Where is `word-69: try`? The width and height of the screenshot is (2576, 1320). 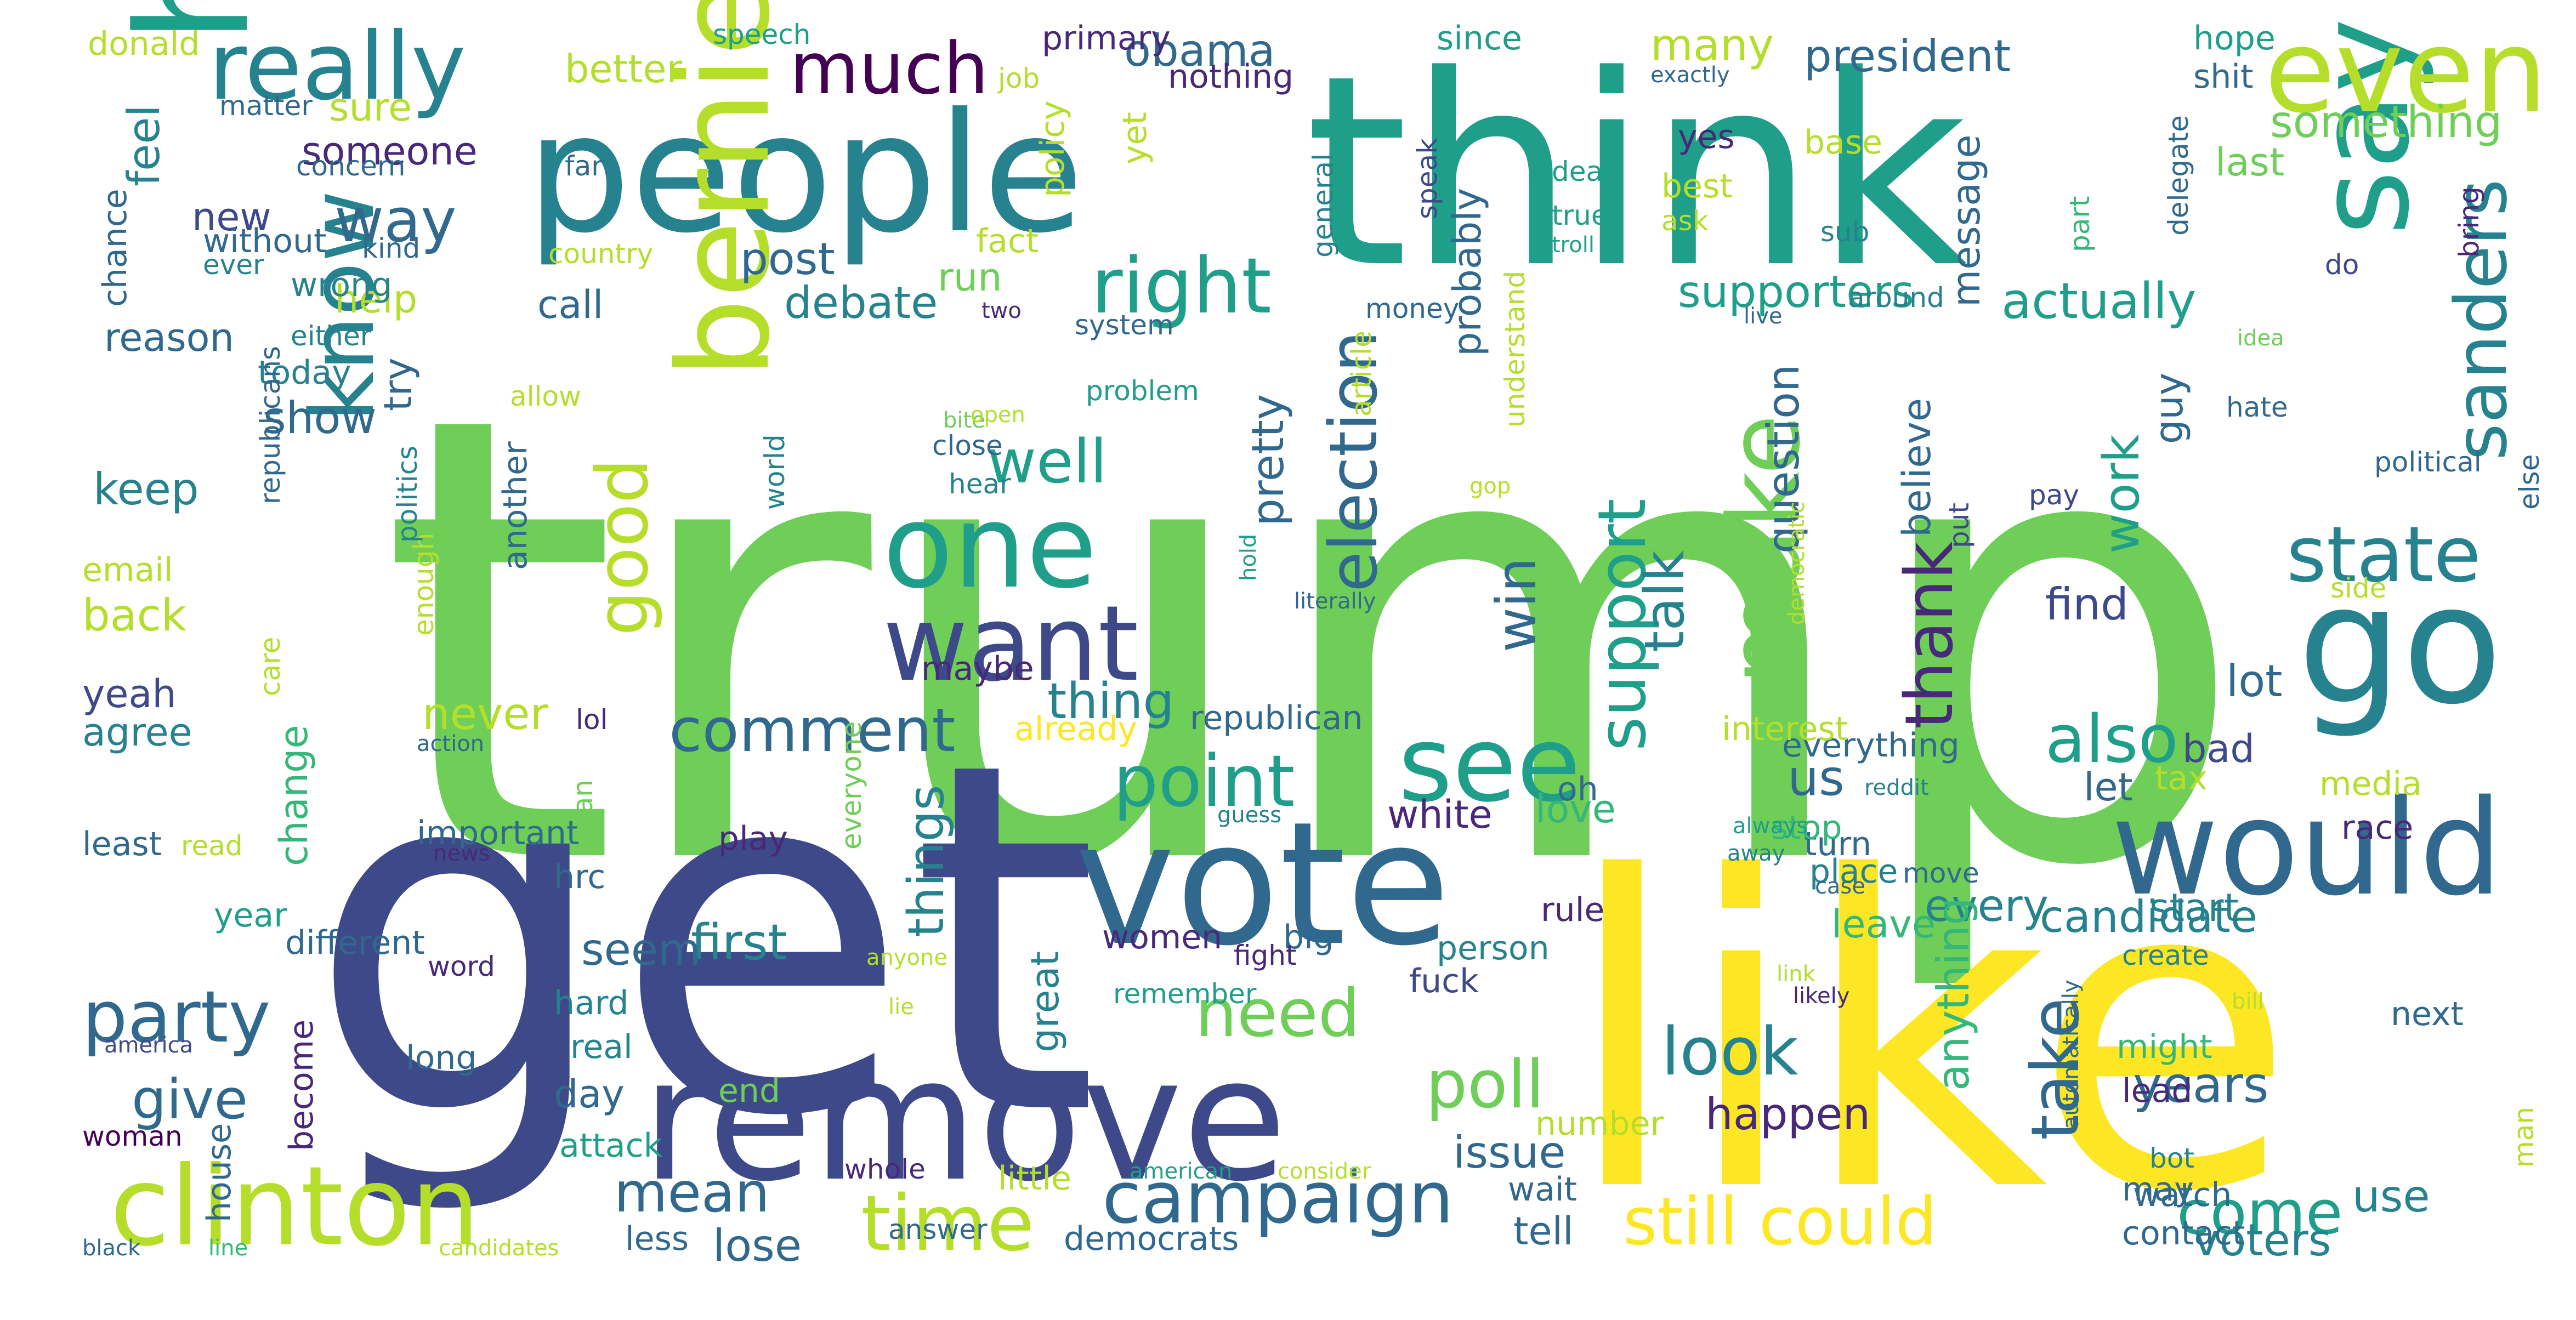 word-69: try is located at coordinates (399, 384).